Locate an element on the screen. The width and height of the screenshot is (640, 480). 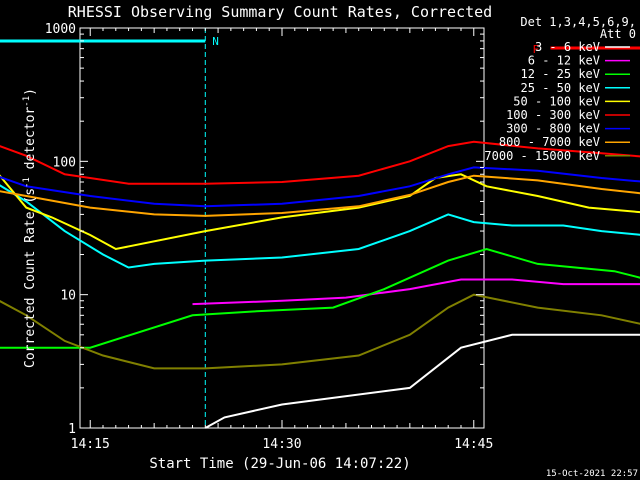
legend-entry-label: 7000 - 15000 keV is located at coordinates (542, 156).